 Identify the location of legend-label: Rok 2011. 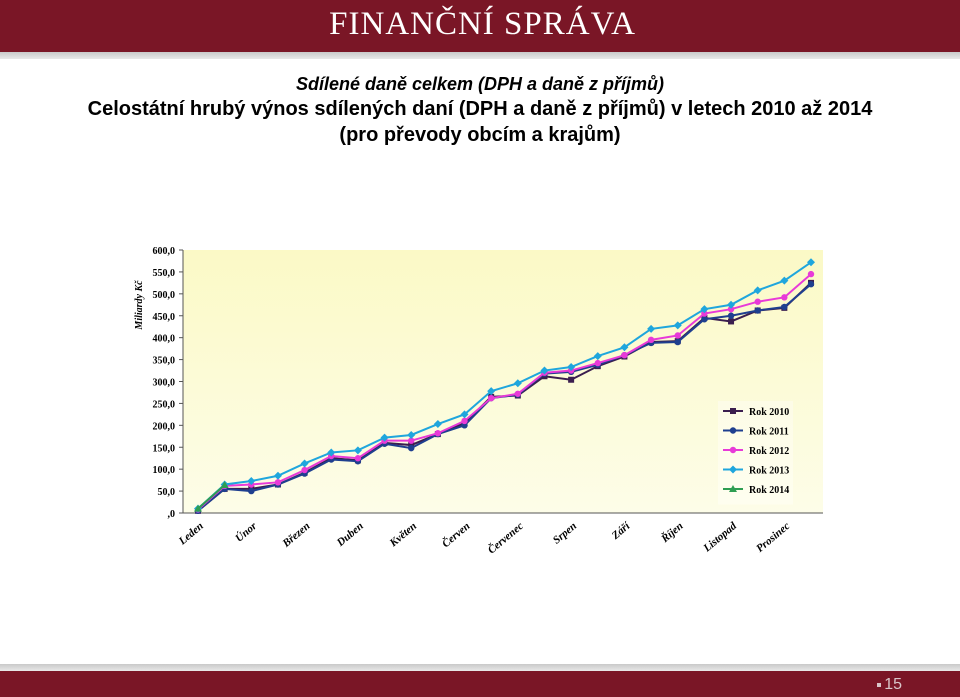
(769, 432).